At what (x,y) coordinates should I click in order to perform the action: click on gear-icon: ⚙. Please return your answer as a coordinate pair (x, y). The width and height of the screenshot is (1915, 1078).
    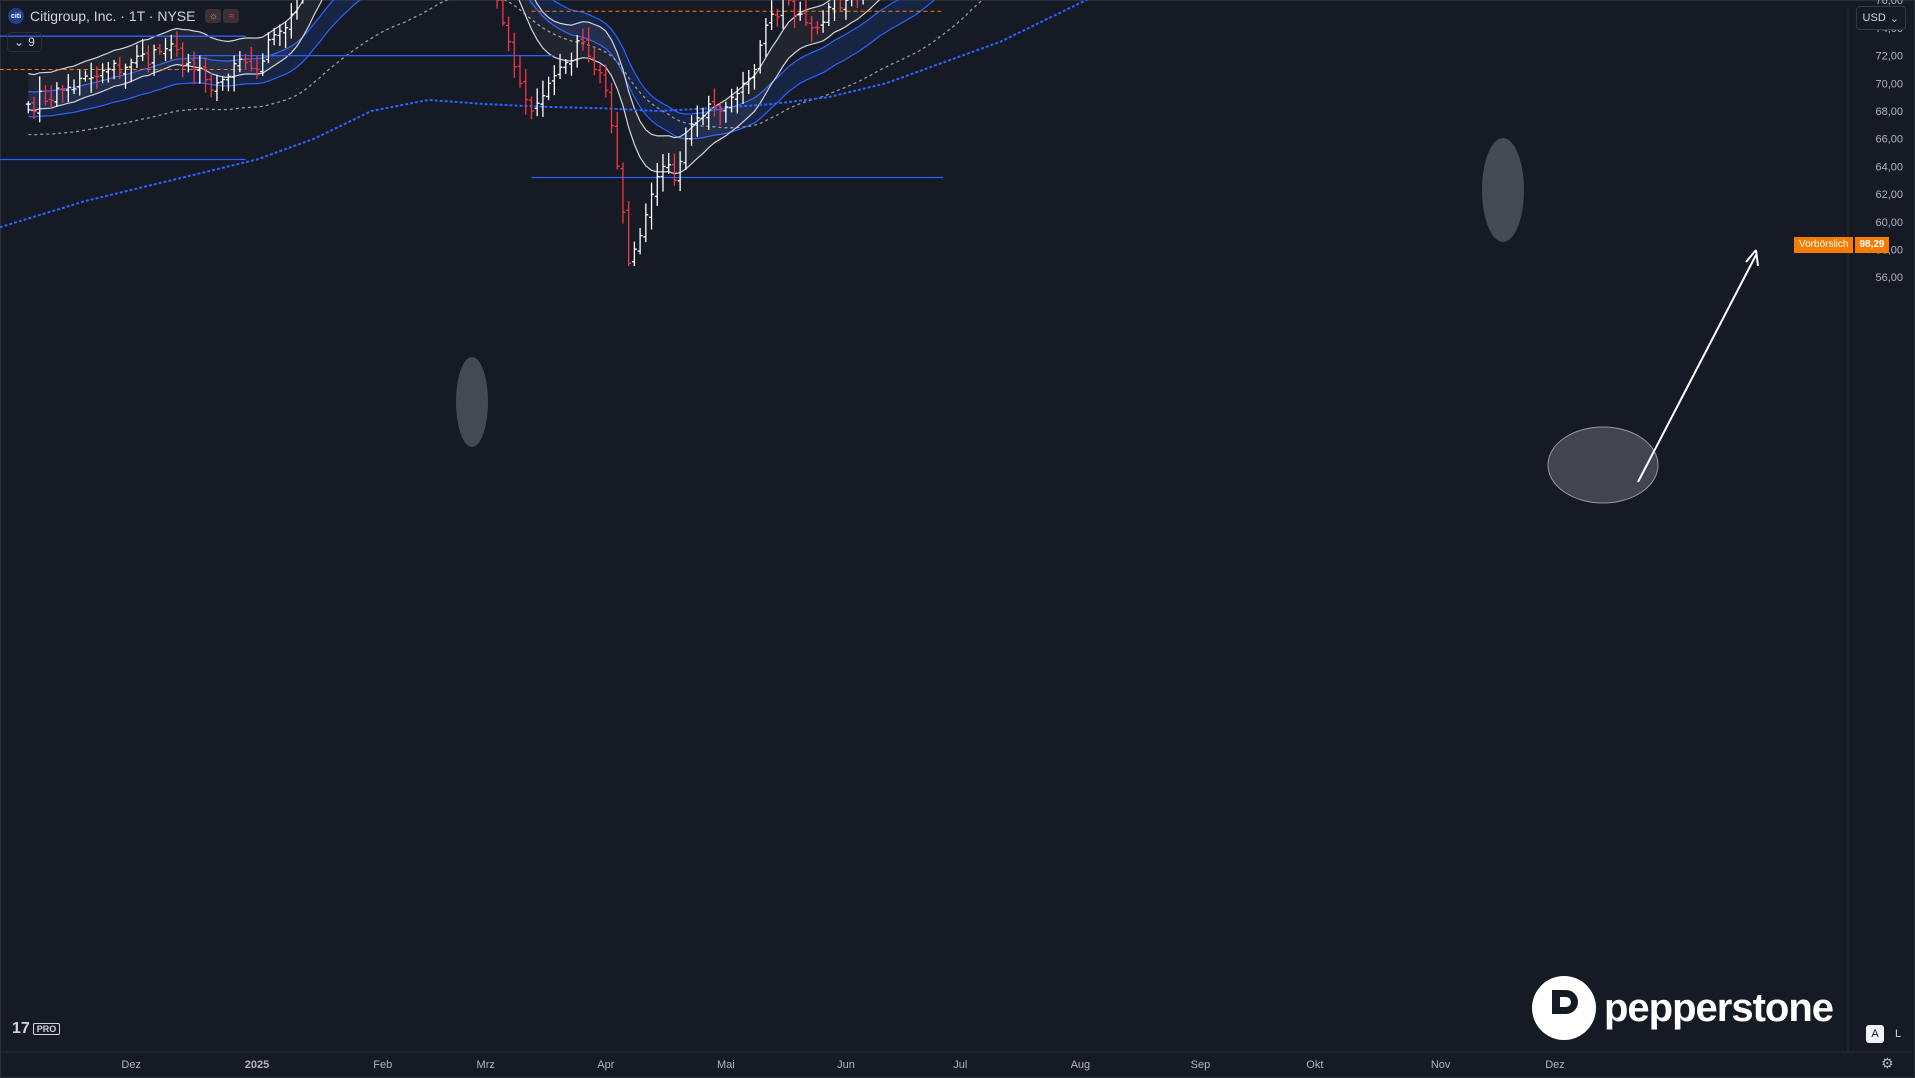
    Looking at the image, I should click on (1887, 1063).